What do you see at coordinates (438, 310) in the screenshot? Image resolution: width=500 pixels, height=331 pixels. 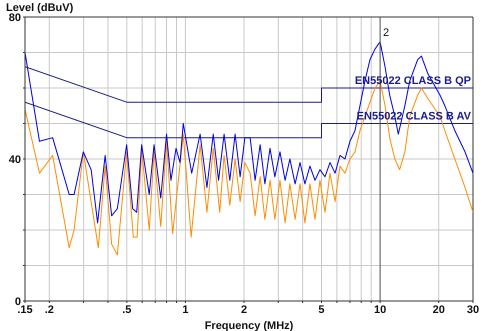 I see `x-tick-label: 20` at bounding box center [438, 310].